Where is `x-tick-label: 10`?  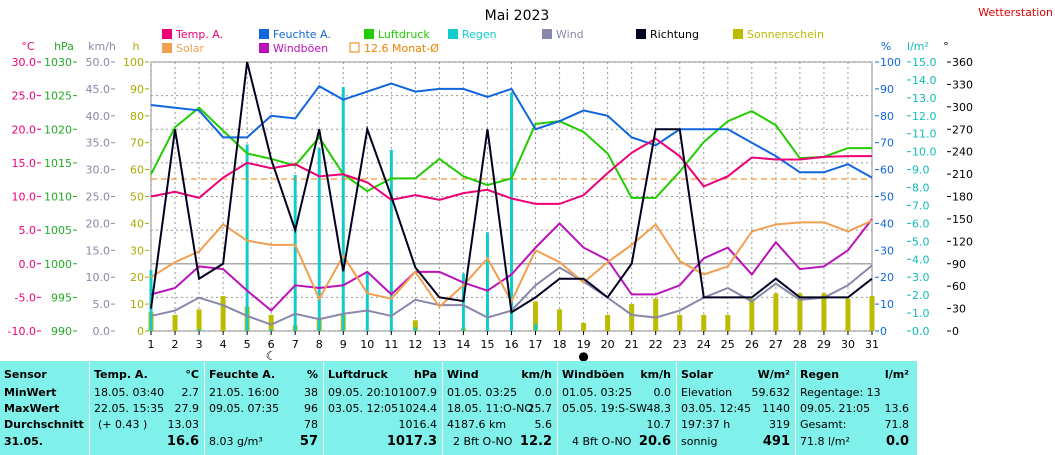 x-tick-label: 10 is located at coordinates (367, 344).